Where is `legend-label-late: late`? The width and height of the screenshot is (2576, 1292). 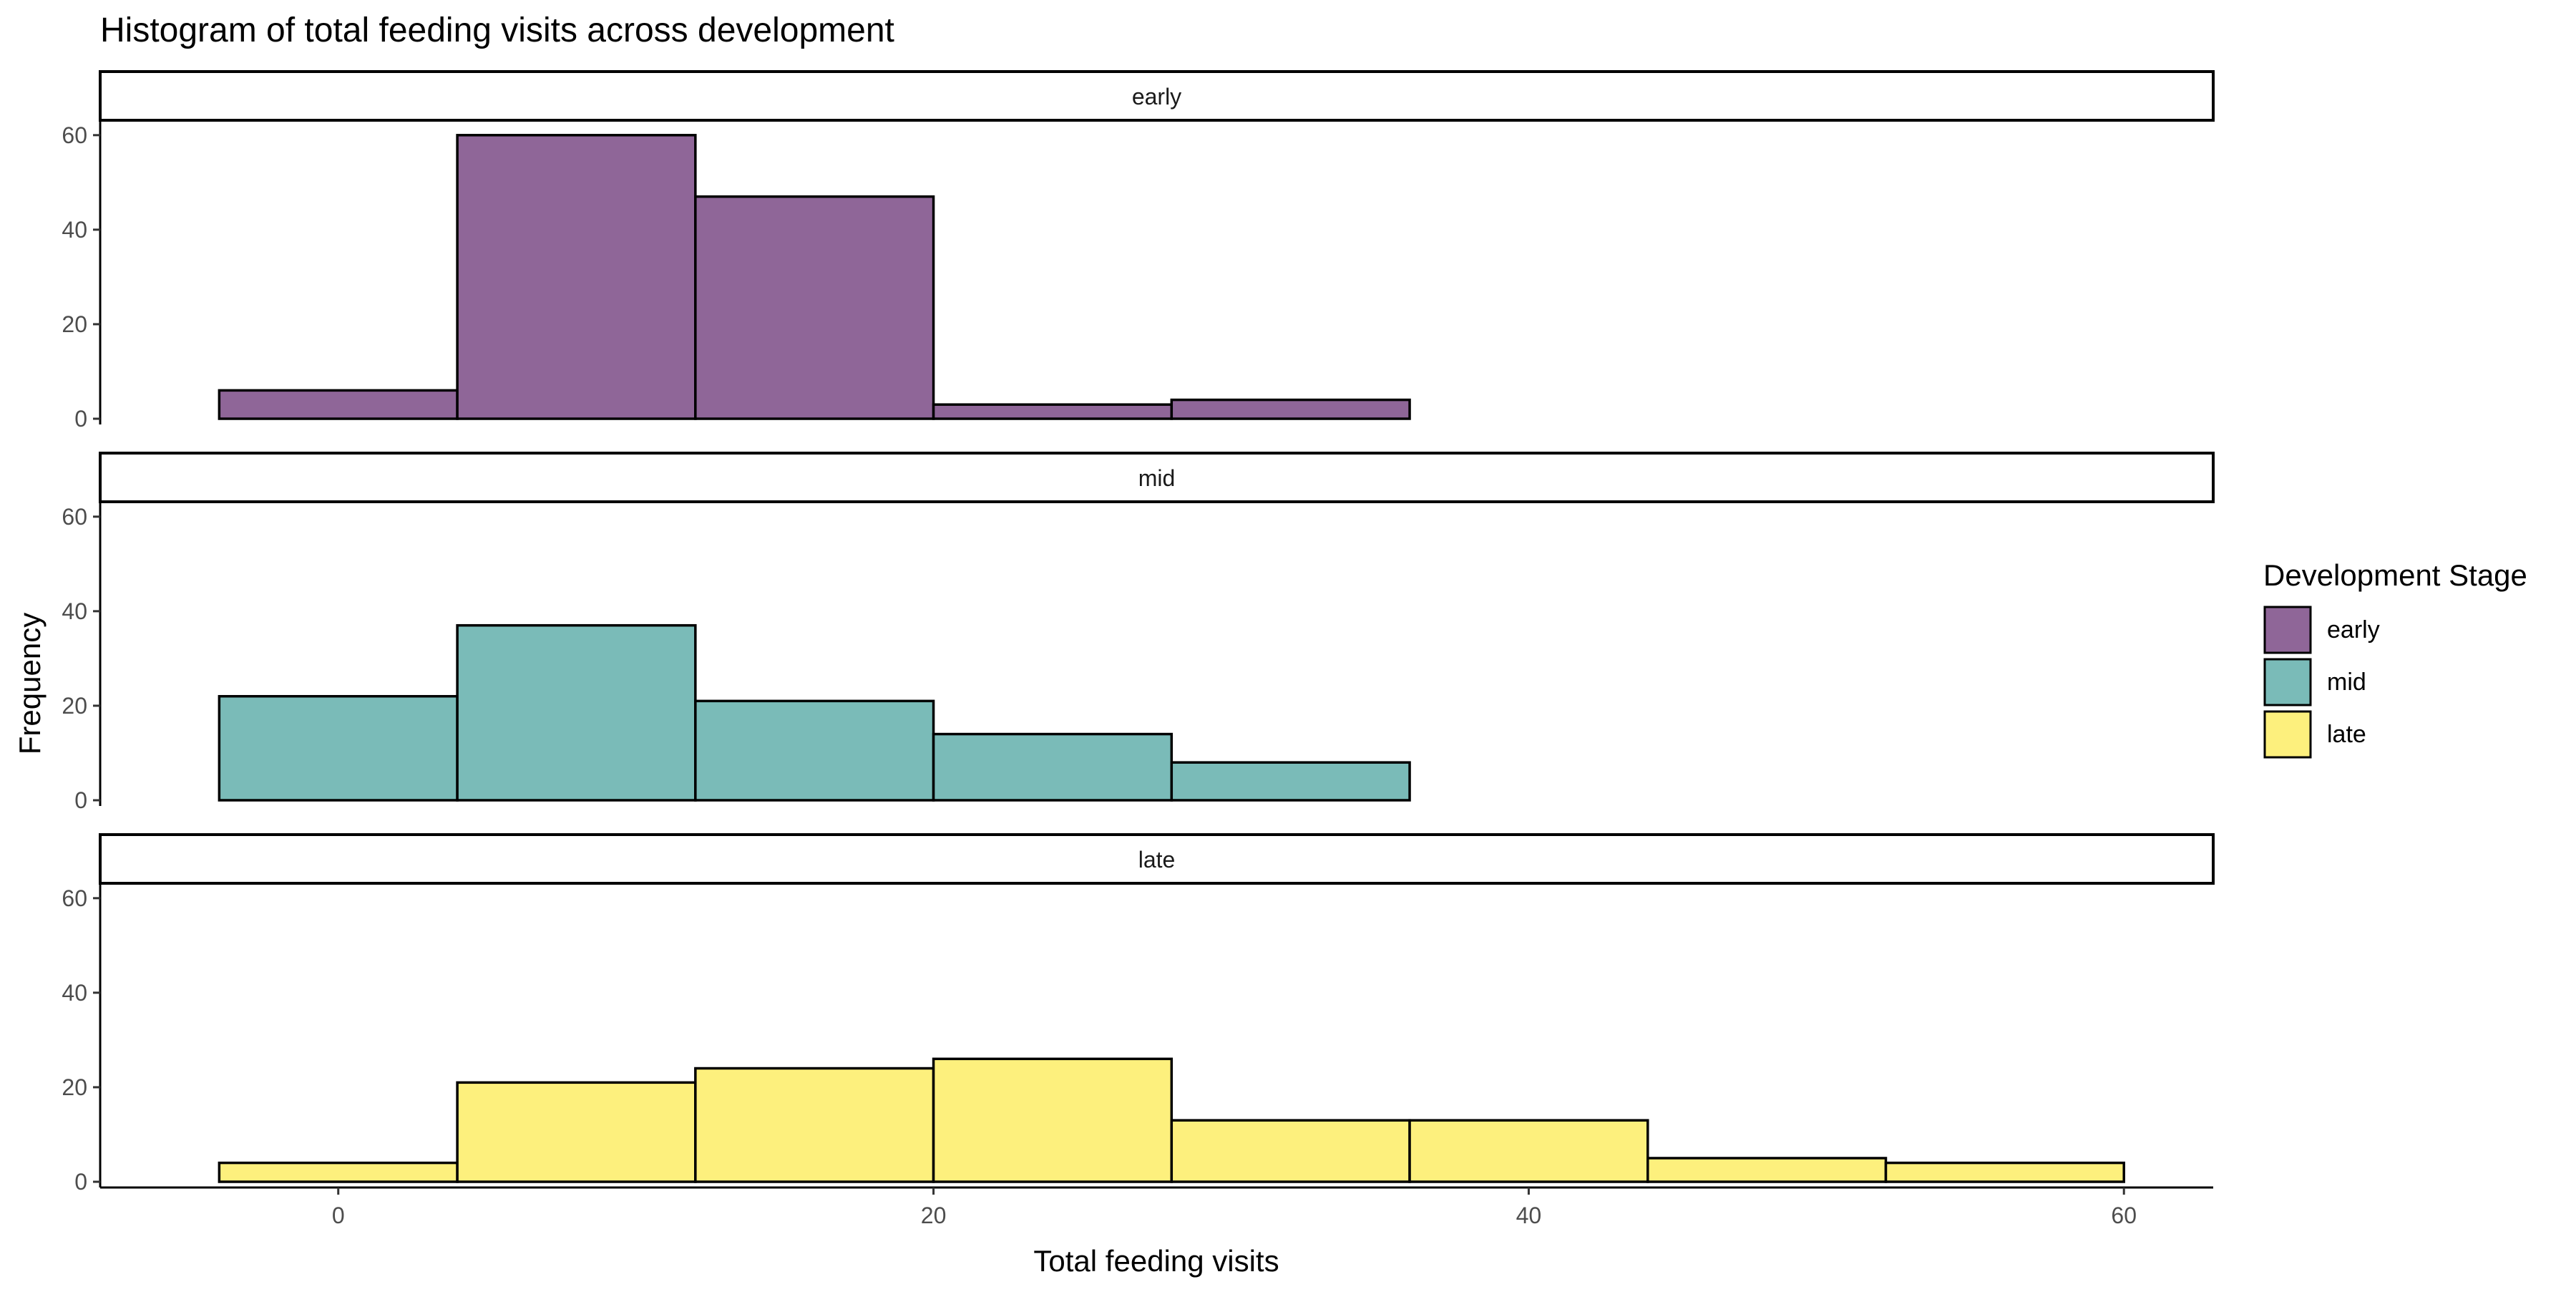
legend-label-late: late is located at coordinates (2346, 734).